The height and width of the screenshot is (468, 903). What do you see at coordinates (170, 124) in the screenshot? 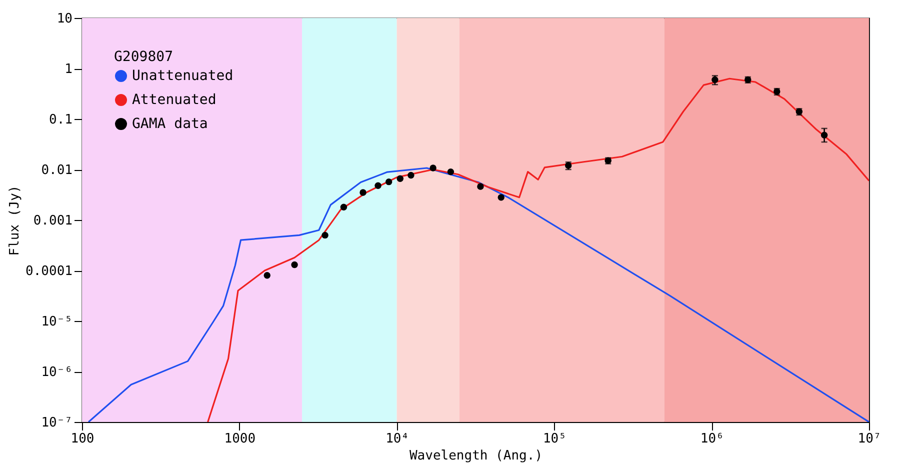
I see `legend-label: GAMA data` at bounding box center [170, 124].